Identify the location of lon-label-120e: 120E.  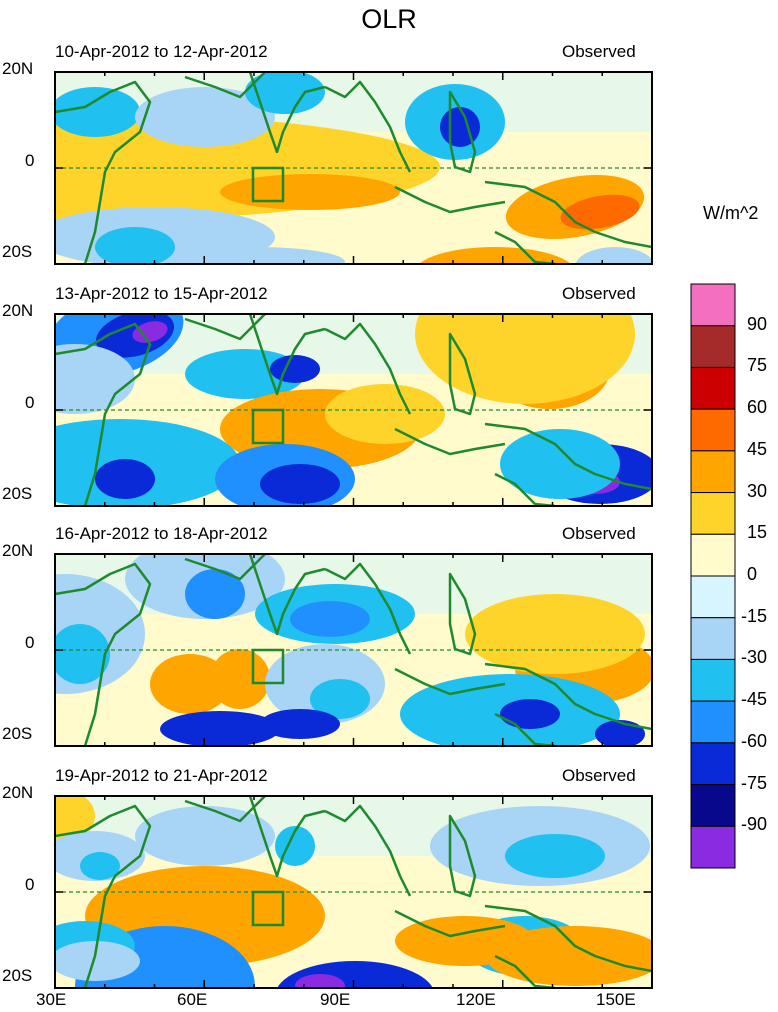
(476, 999).